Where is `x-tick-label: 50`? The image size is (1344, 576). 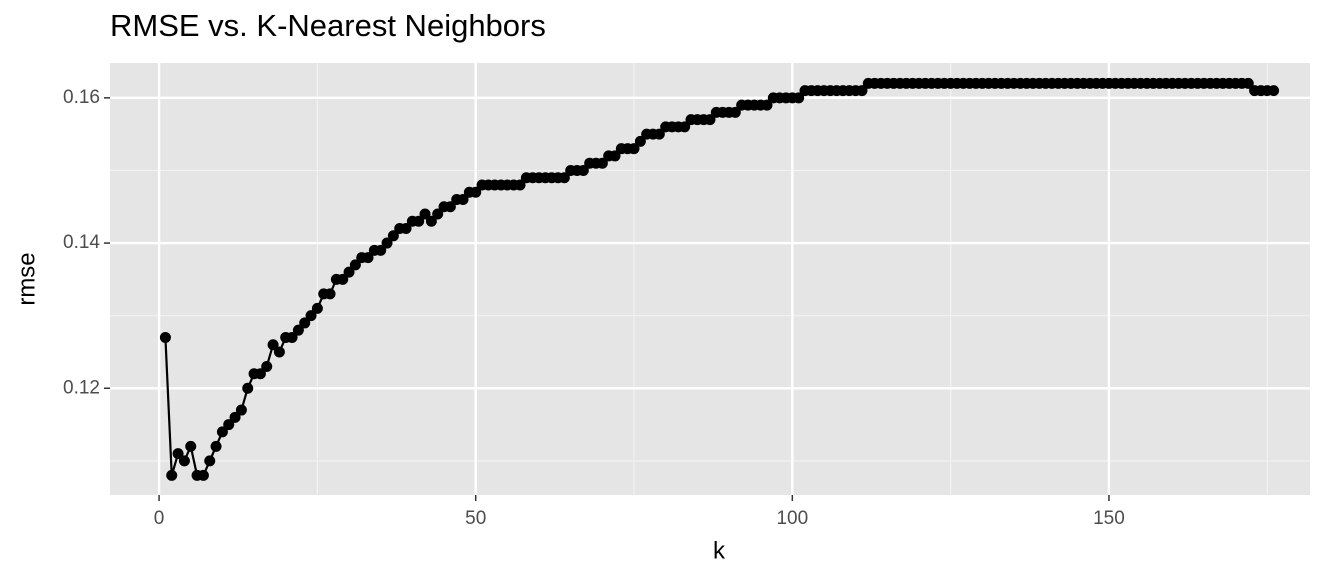
x-tick-label: 50 is located at coordinates (475, 518).